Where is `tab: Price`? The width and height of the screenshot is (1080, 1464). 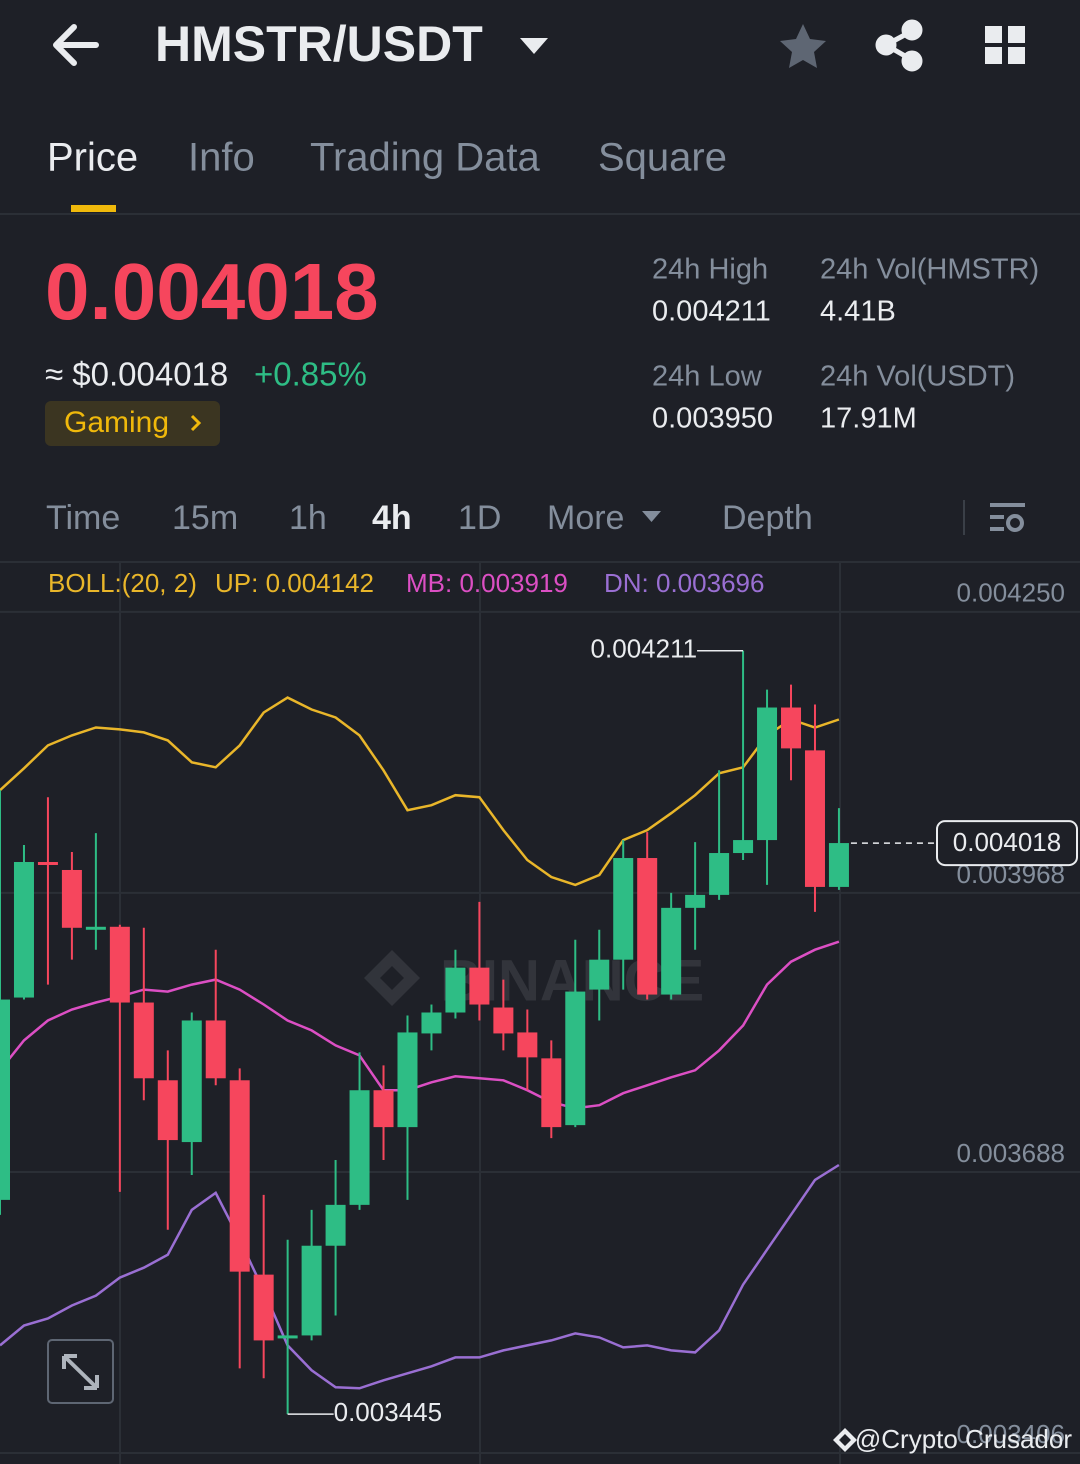
tab: Price is located at coordinates (92, 158).